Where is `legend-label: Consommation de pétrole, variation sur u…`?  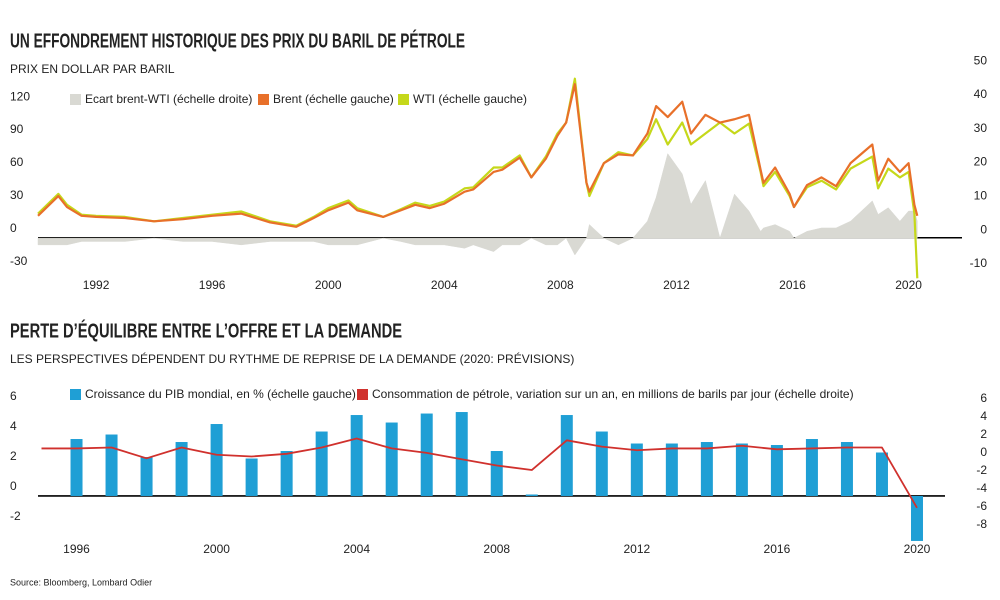 legend-label: Consommation de pétrole, variation sur u… is located at coordinates (613, 394).